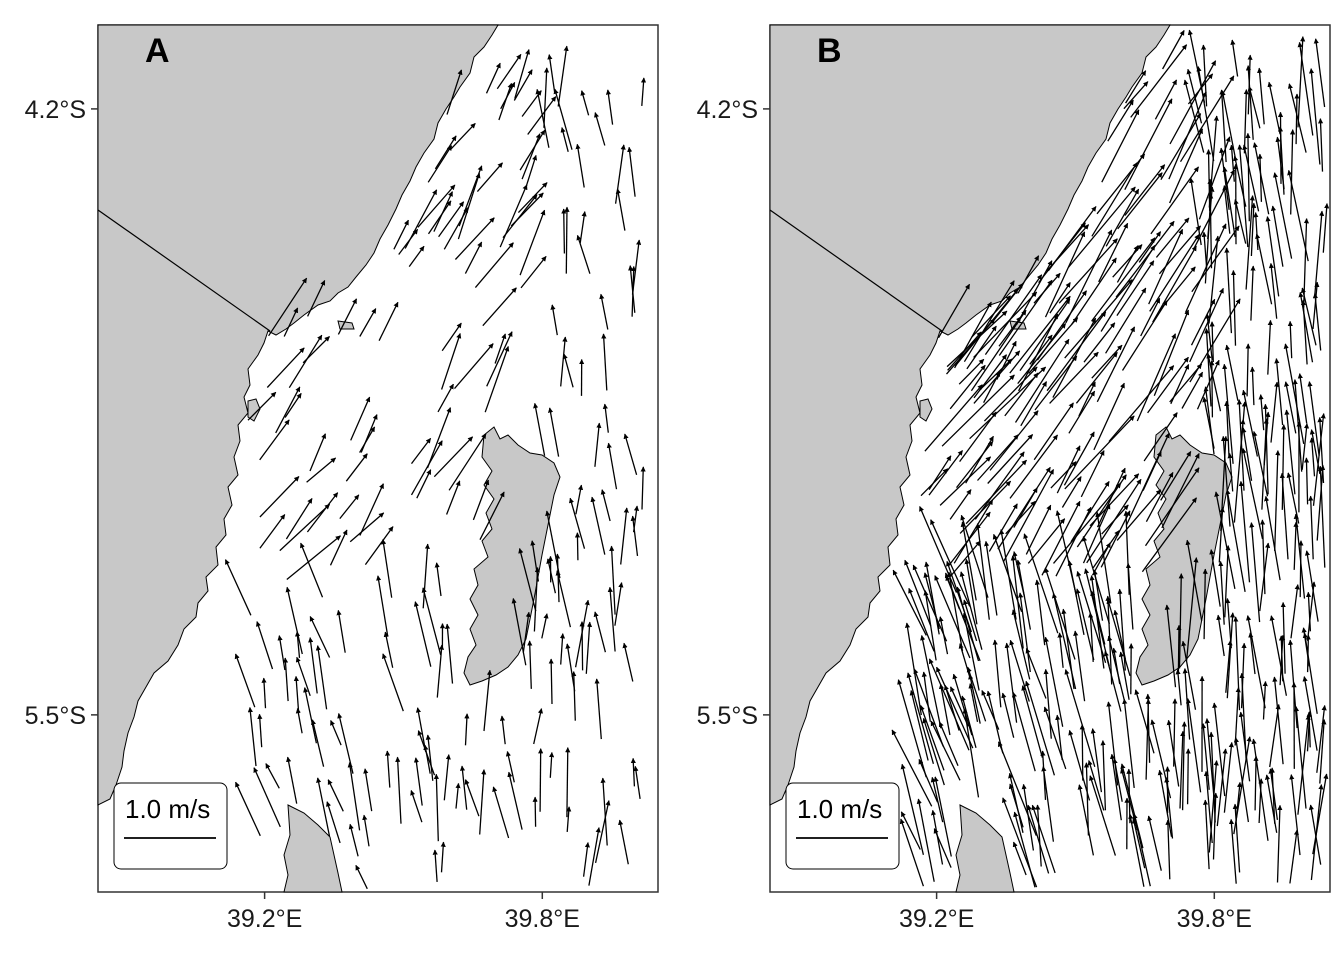 This screenshot has height=960, width=1344. Describe the element at coordinates (167, 809) in the screenshot. I see `scale-label: 1.0 m/s` at that location.